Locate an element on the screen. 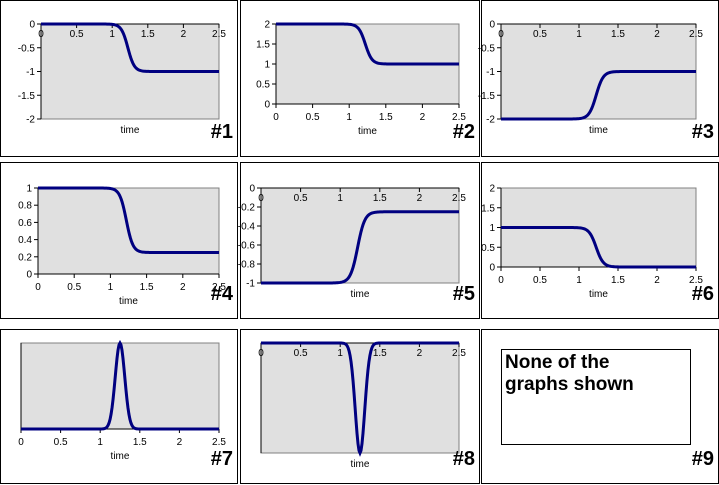 The height and width of the screenshot is (485, 719). panel-6: 2 1.5 1 0.5 0 0 0.5 1 1.5 2 2.5 time #6 is located at coordinates (600, 240).